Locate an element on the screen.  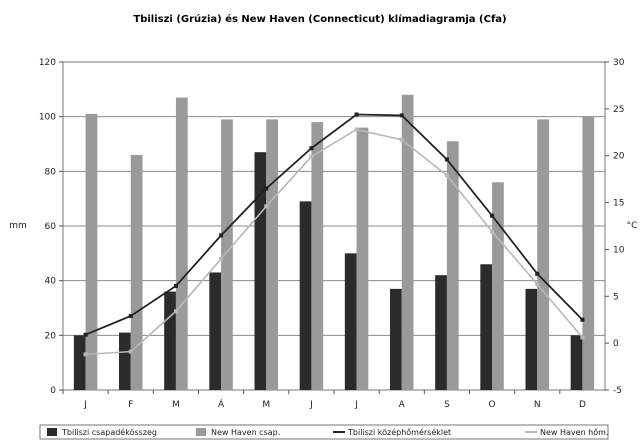
x-tick-label: A is located at coordinates (402, 405).